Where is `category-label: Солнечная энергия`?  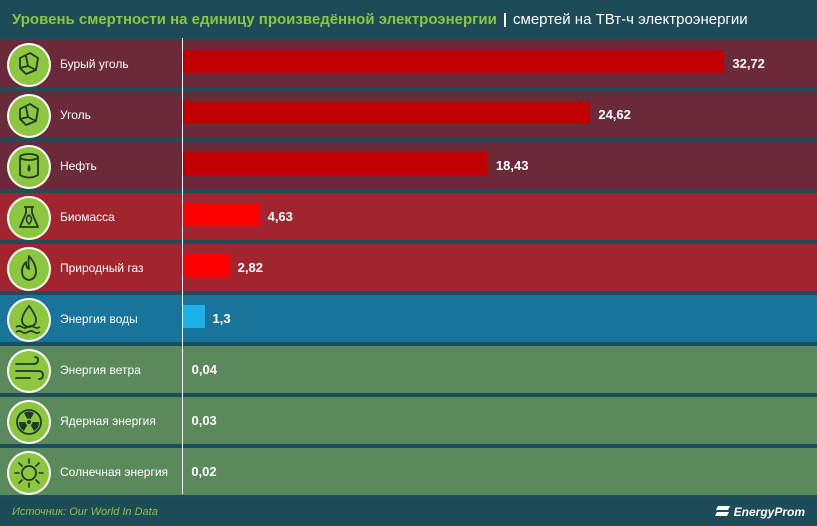 category-label: Солнечная энергия is located at coordinates (114, 471).